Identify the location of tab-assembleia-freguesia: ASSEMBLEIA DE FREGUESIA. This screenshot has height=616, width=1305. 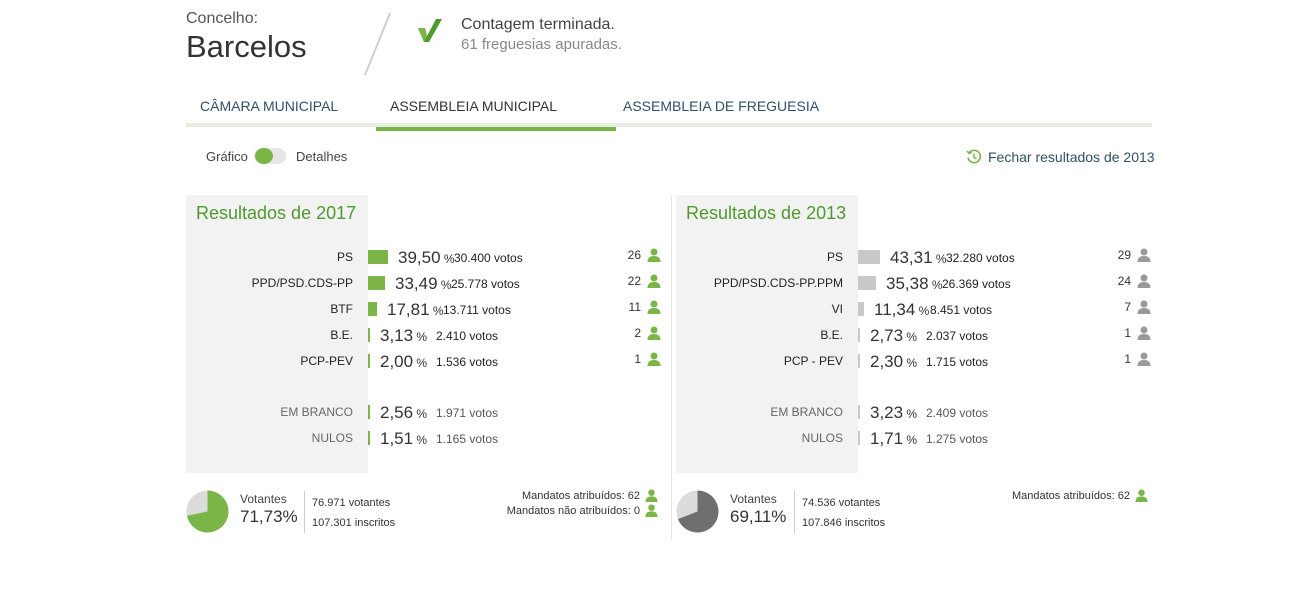
(721, 106).